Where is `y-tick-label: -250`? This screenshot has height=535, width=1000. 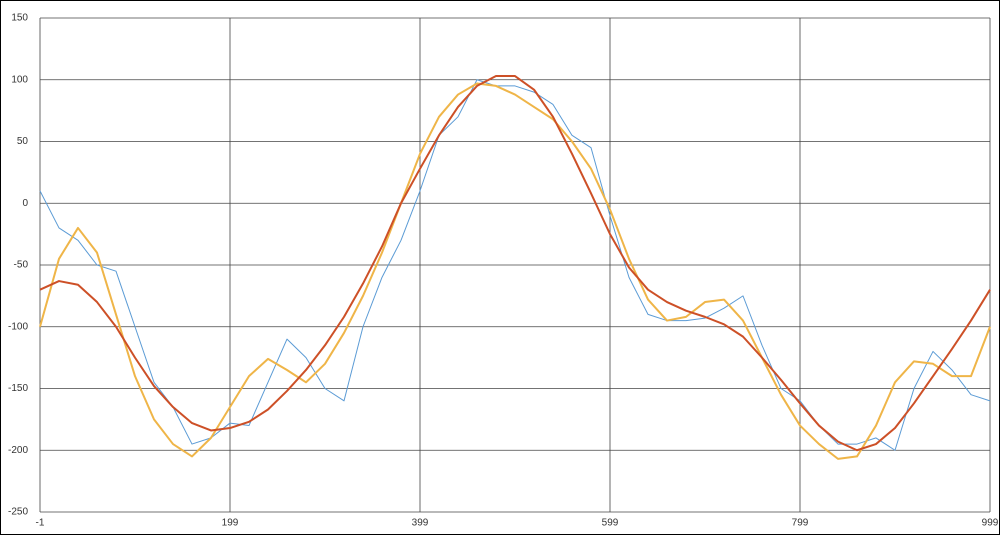
y-tick-label: -250 is located at coordinates (18, 512).